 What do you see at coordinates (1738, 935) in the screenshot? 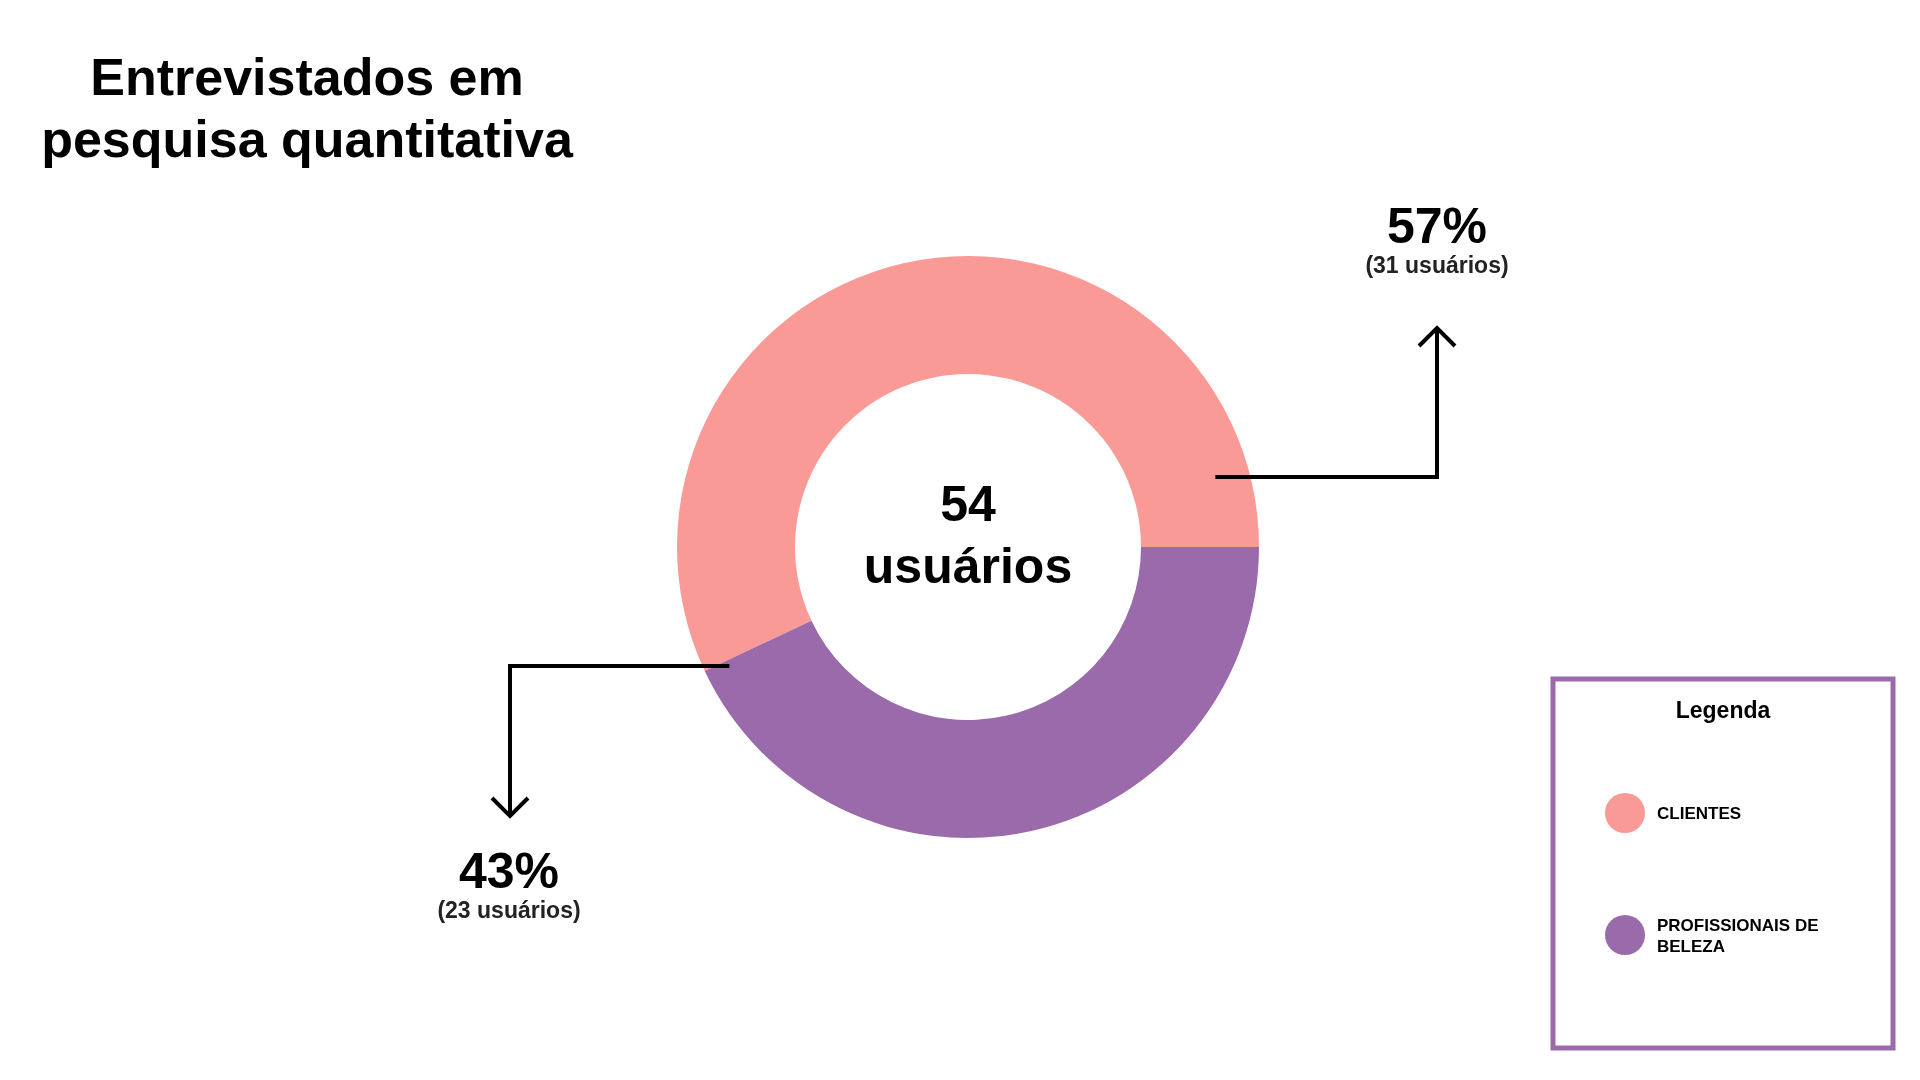
I see `legend-label: PROFISSIONAIS DE BELEZA` at bounding box center [1738, 935].